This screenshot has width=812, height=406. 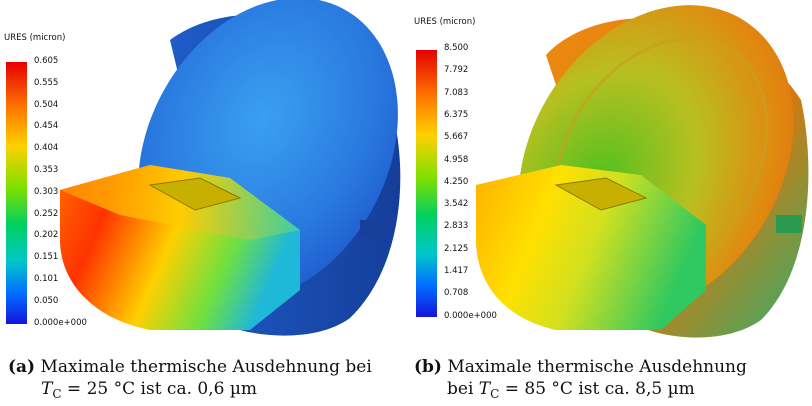 What do you see at coordinates (445, 22) in the screenshot?
I see `legend-title-b: URES (micron)` at bounding box center [445, 22].